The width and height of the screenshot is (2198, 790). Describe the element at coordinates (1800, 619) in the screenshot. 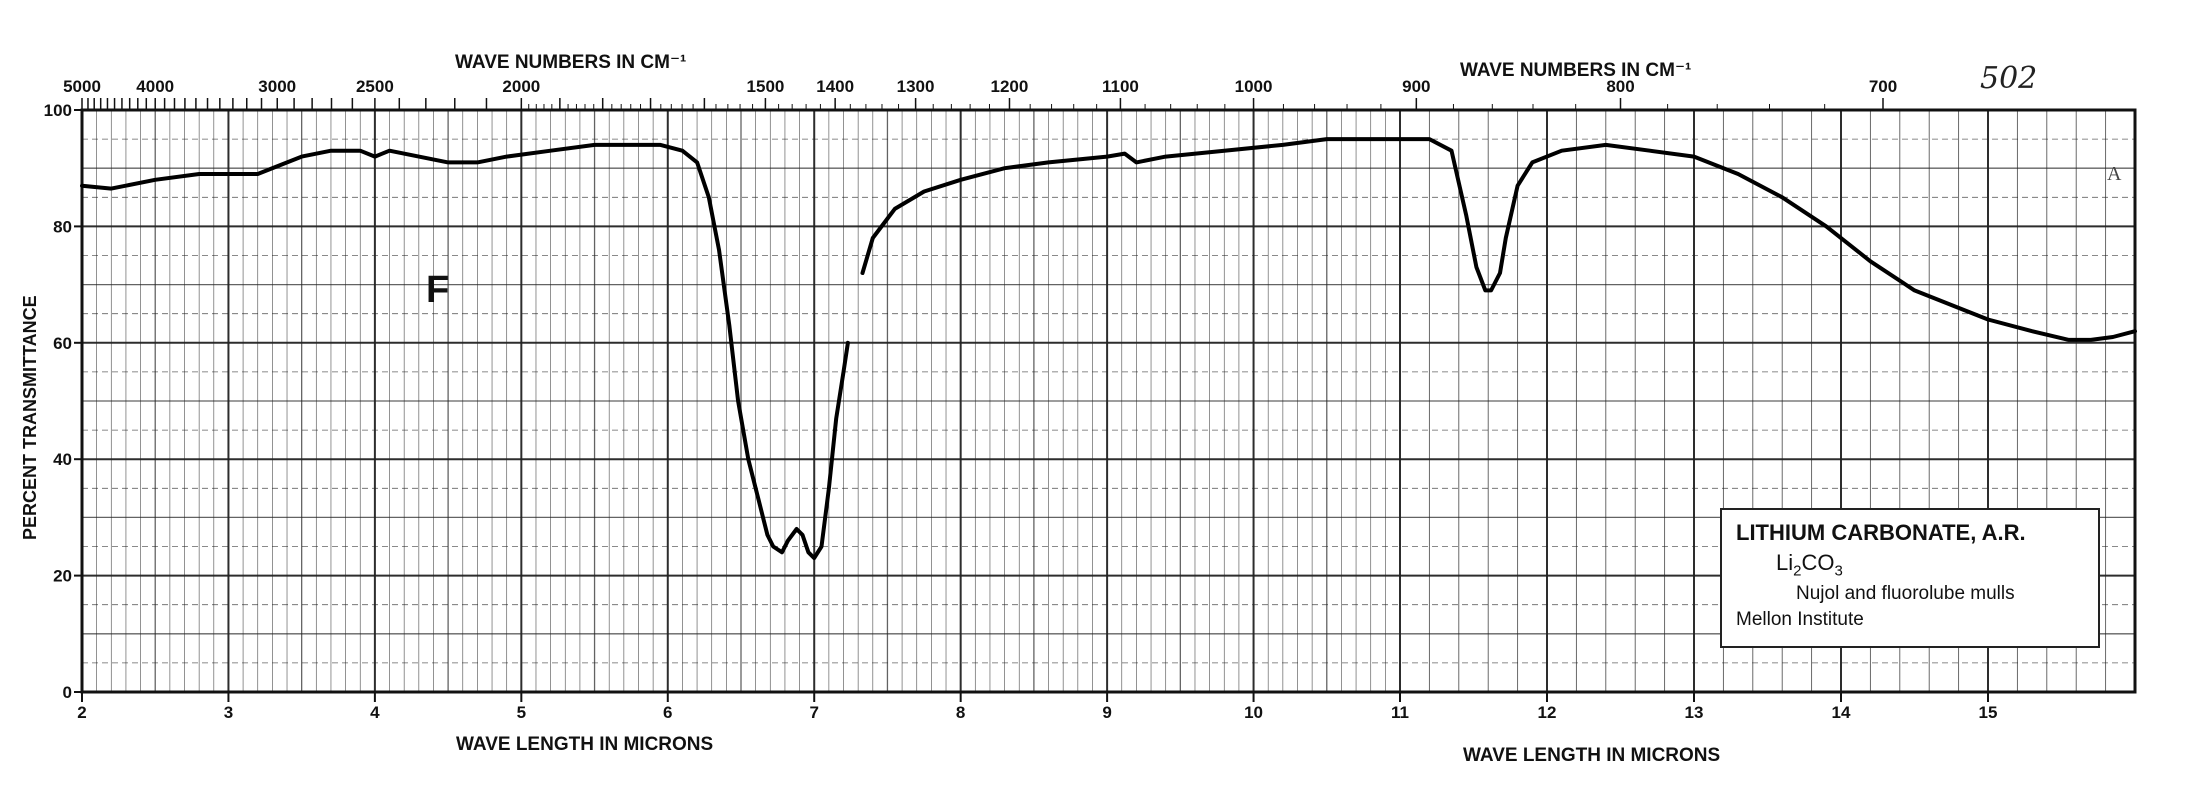

I see `sample-source: Mellon Institute` at that location.